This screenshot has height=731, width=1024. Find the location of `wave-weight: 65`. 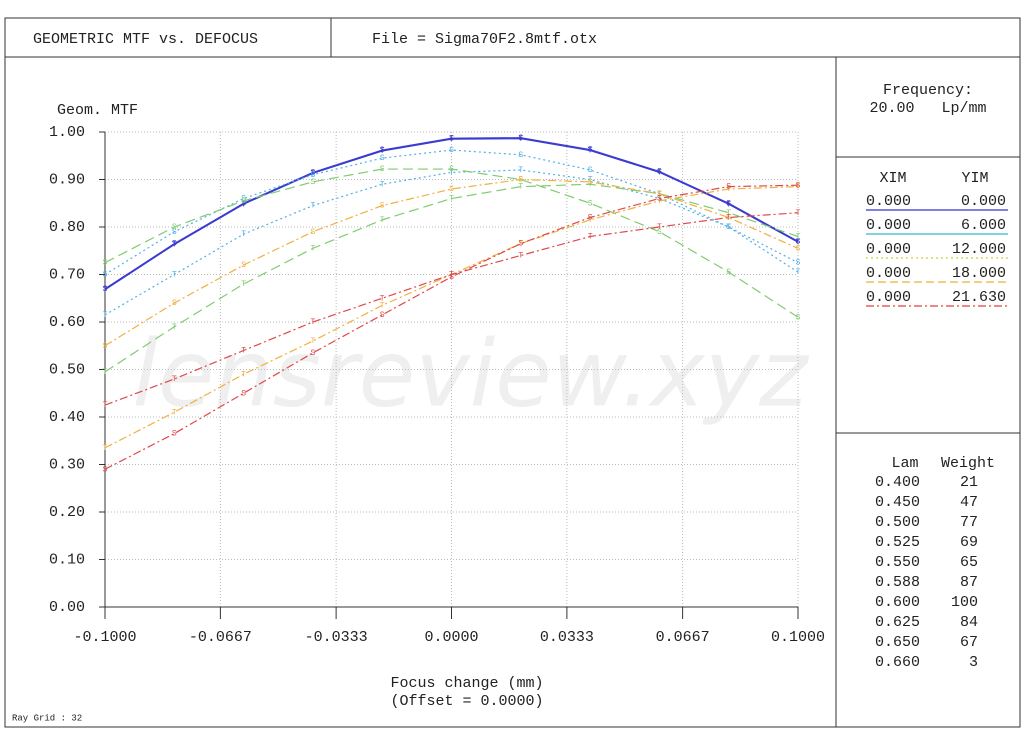

wave-weight: 65 is located at coordinates (969, 562).